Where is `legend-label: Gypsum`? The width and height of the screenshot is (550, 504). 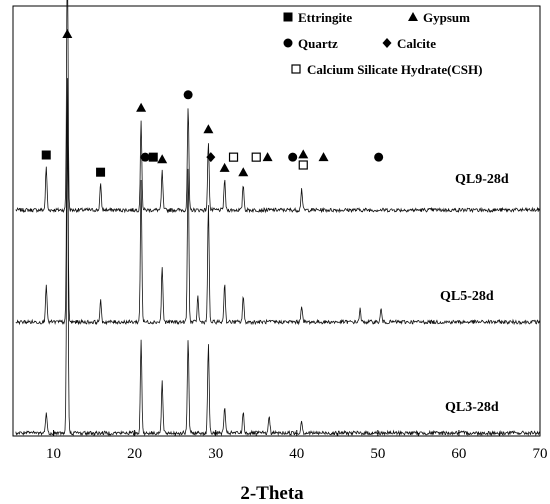 legend-label: Gypsum is located at coordinates (446, 17).